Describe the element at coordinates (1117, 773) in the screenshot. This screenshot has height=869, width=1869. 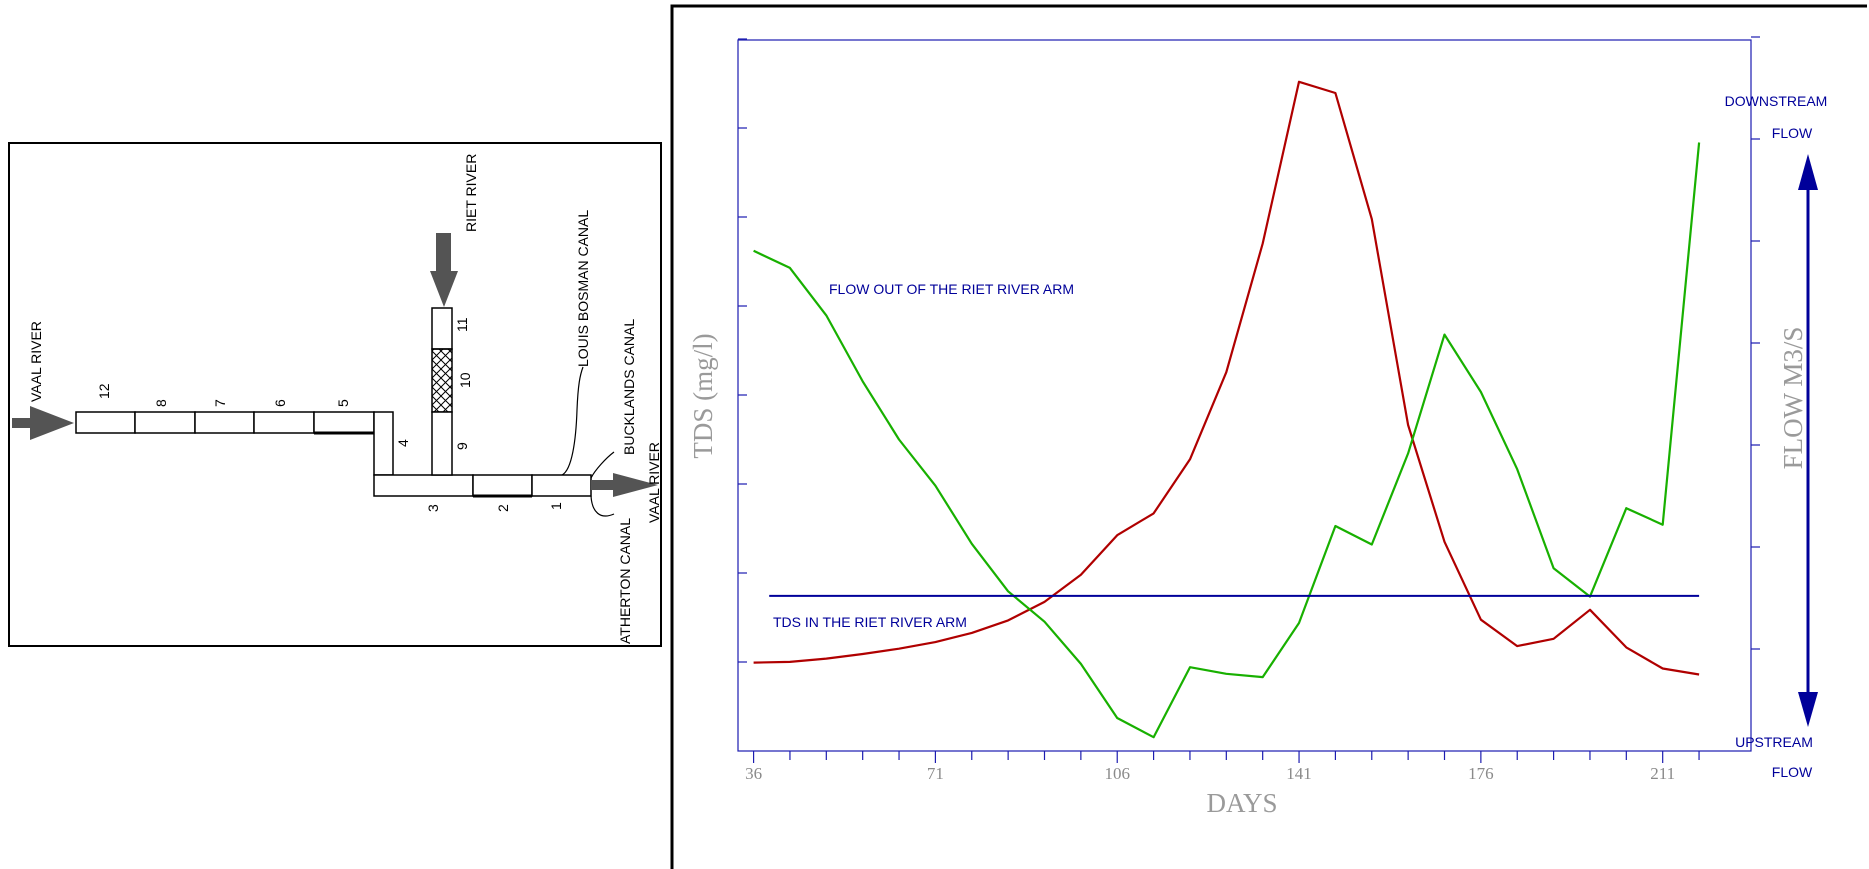
I see `x-tick-label: 106` at that location.